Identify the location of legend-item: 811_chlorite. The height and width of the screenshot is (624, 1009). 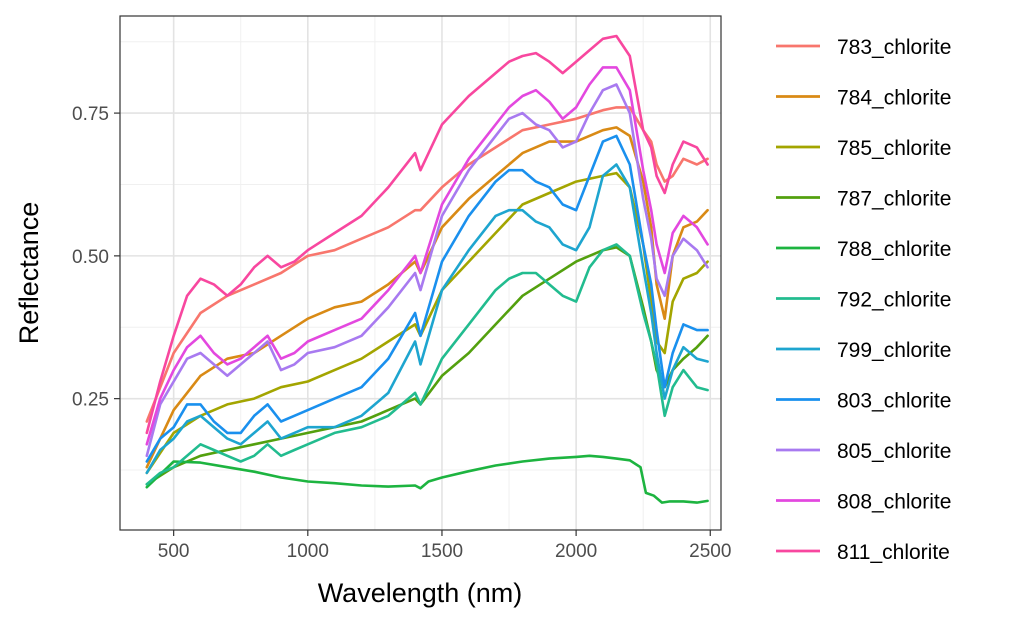
(863, 552).